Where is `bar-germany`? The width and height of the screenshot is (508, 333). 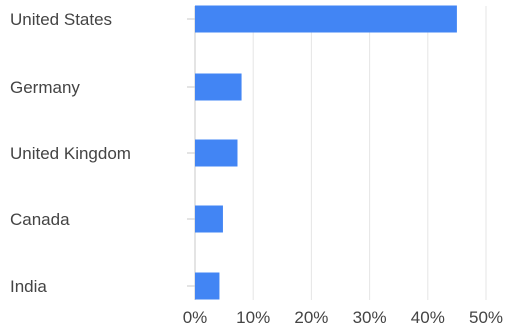 bar-germany is located at coordinates (218, 87).